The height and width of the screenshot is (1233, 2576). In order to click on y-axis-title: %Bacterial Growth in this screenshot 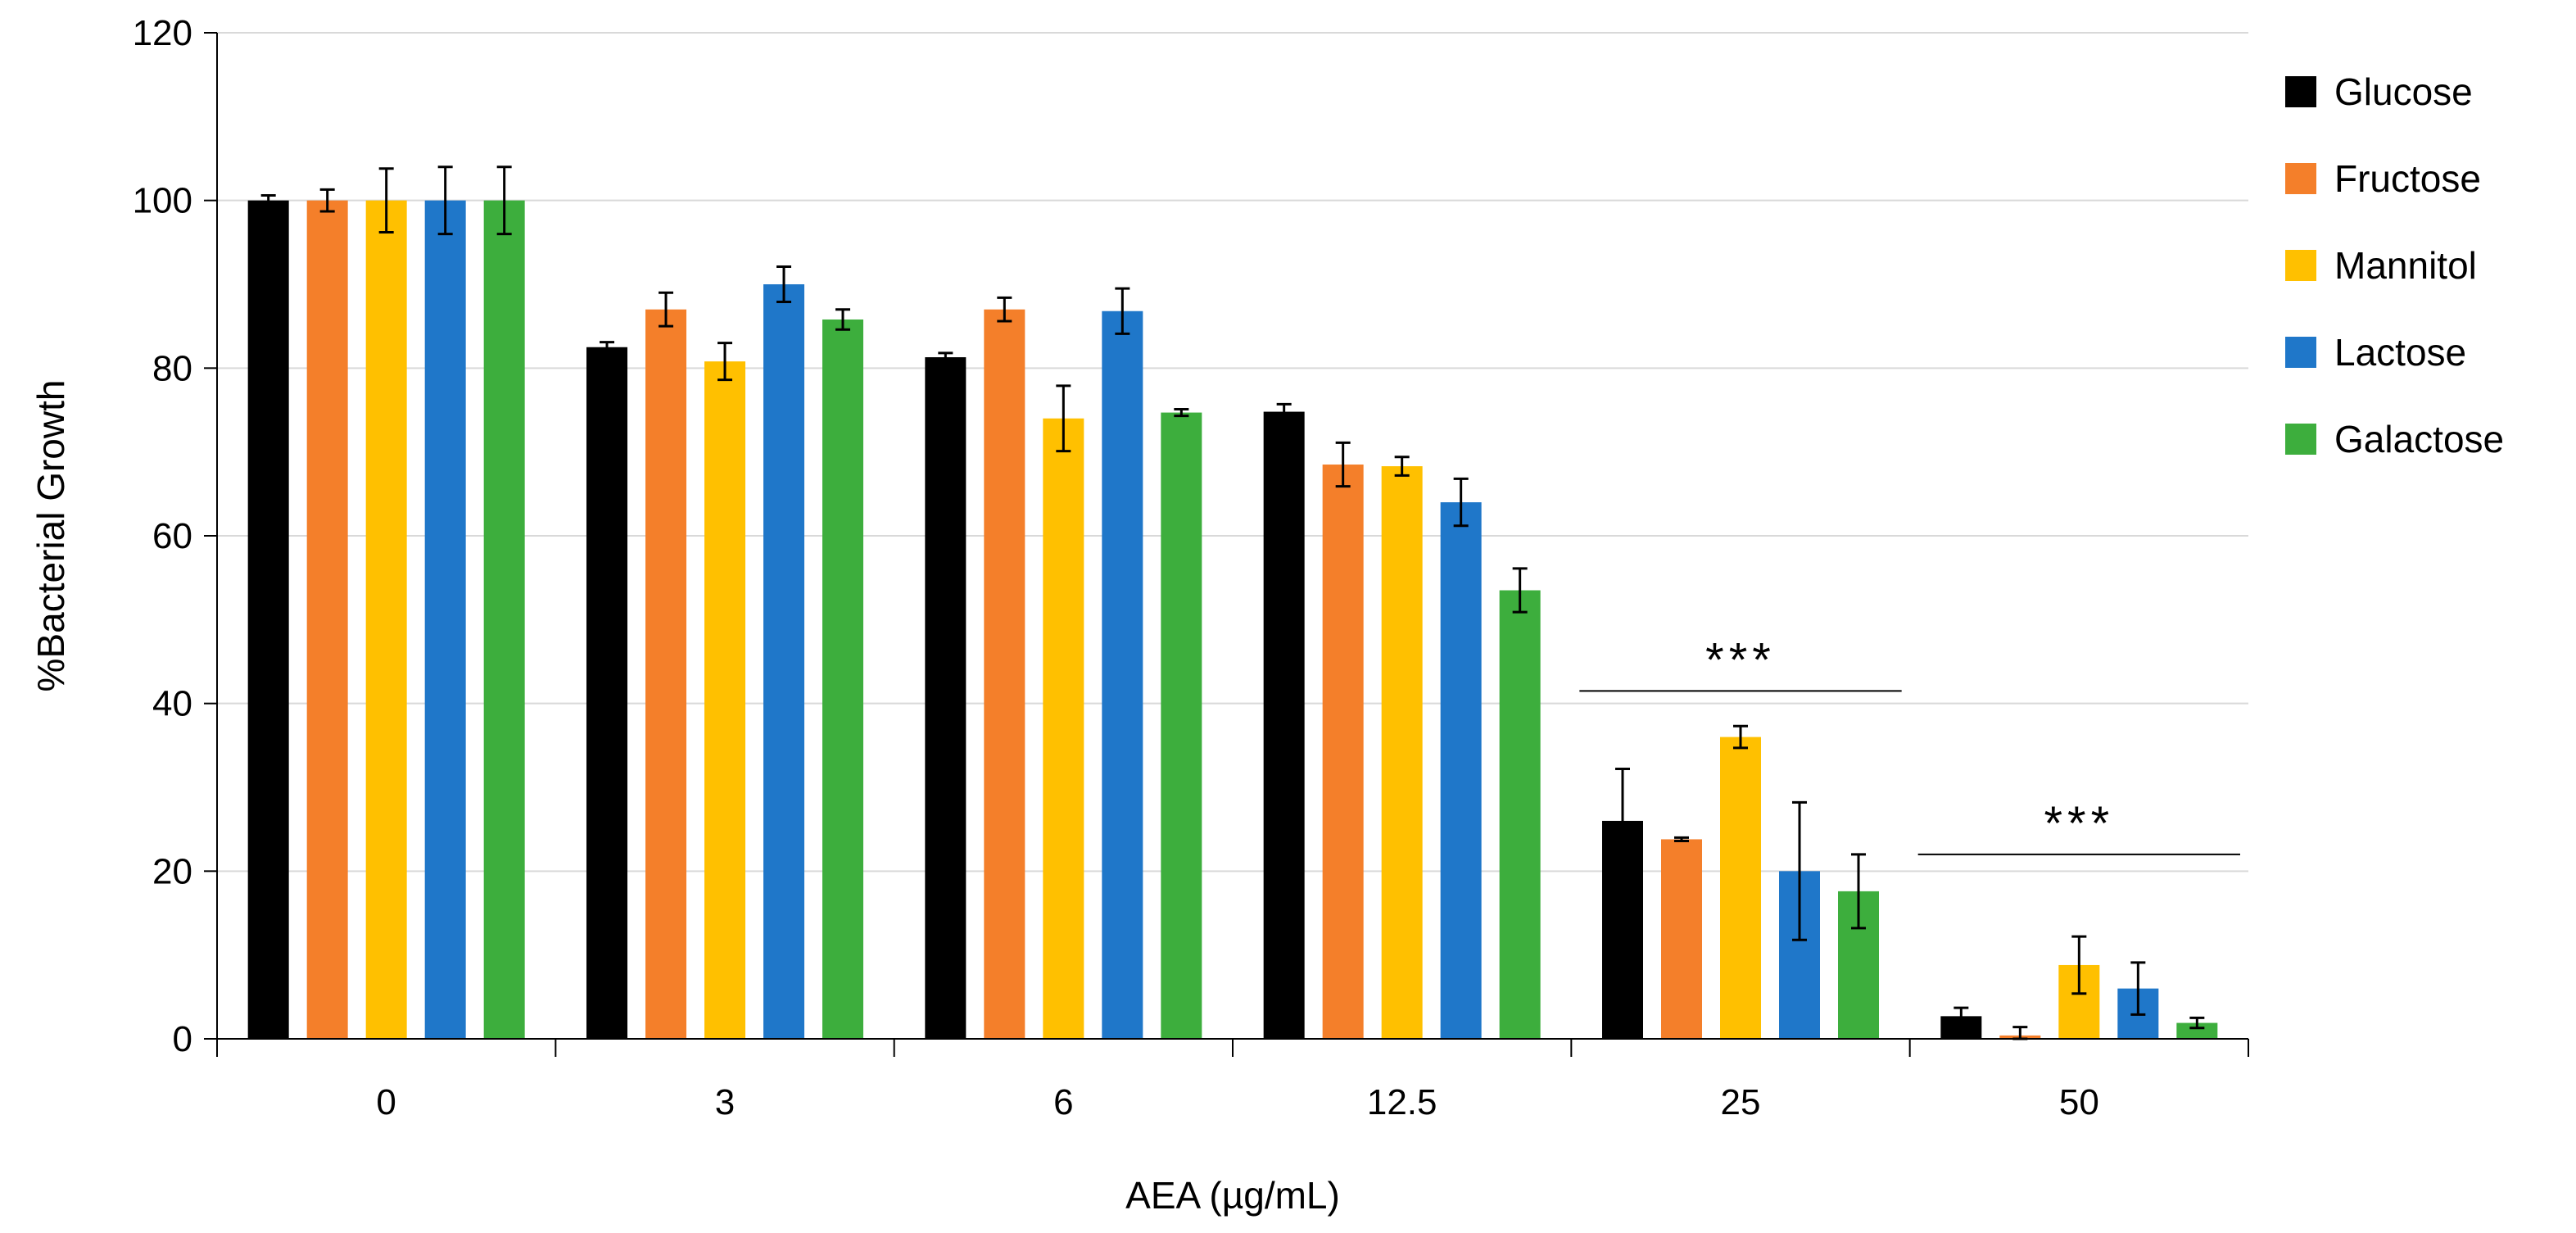, I will do `click(50, 536)`.